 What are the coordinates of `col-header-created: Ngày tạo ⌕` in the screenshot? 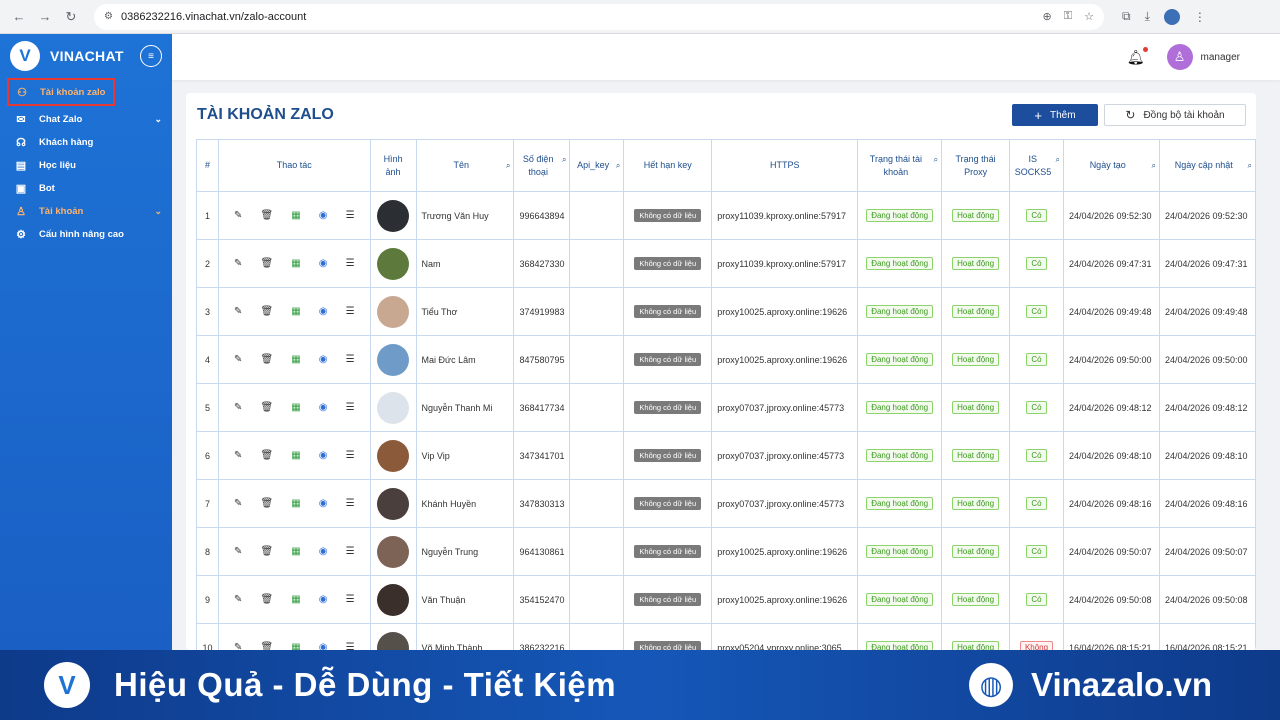 It's located at (1111, 165).